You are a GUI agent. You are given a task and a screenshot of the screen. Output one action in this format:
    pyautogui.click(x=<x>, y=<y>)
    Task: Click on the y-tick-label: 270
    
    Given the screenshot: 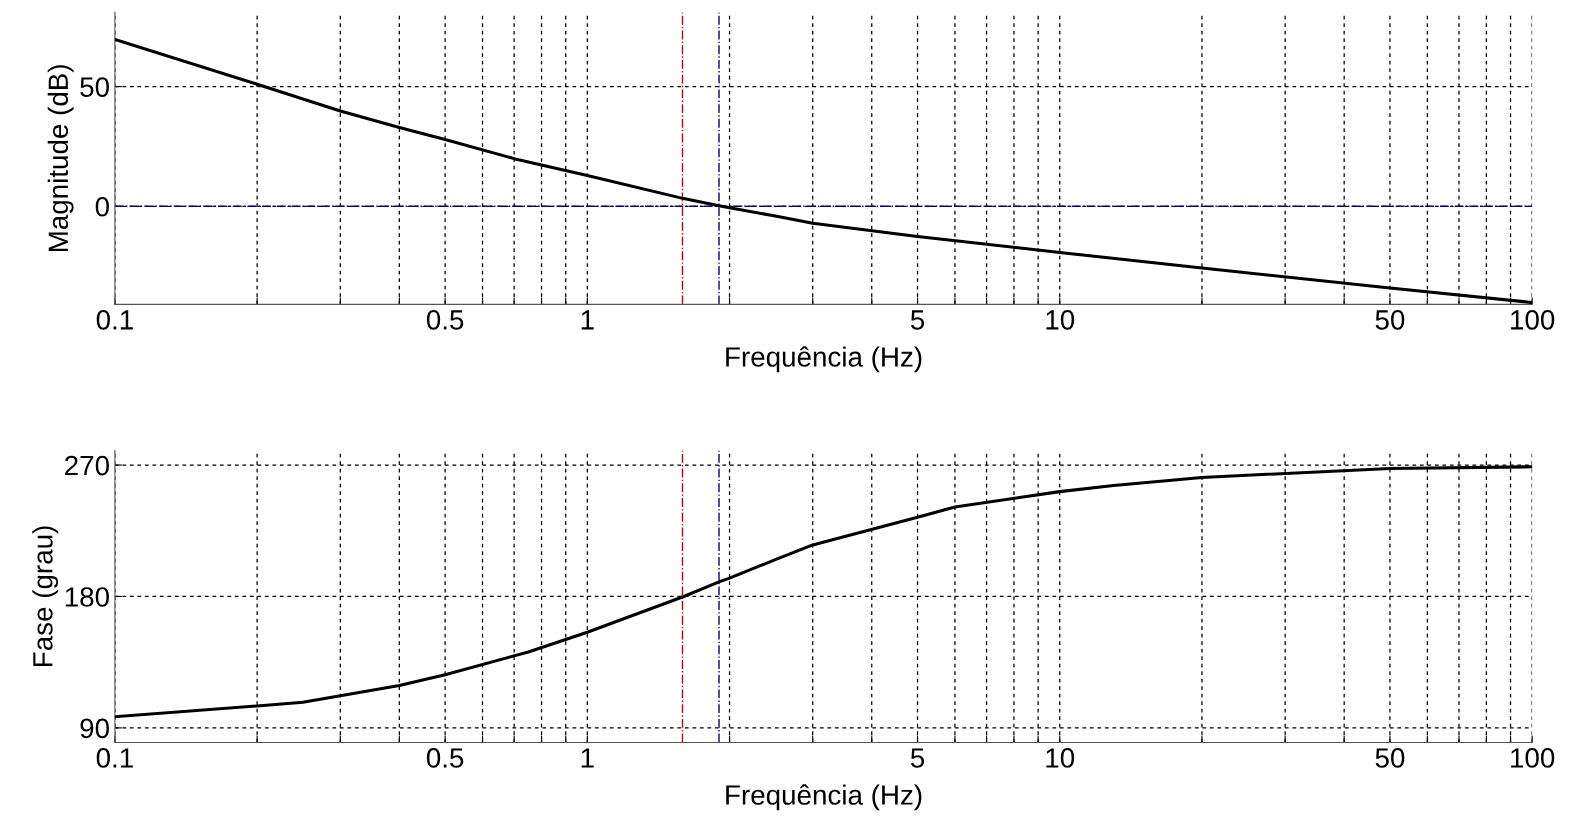 What is the action you would take?
    pyautogui.click(x=87, y=465)
    